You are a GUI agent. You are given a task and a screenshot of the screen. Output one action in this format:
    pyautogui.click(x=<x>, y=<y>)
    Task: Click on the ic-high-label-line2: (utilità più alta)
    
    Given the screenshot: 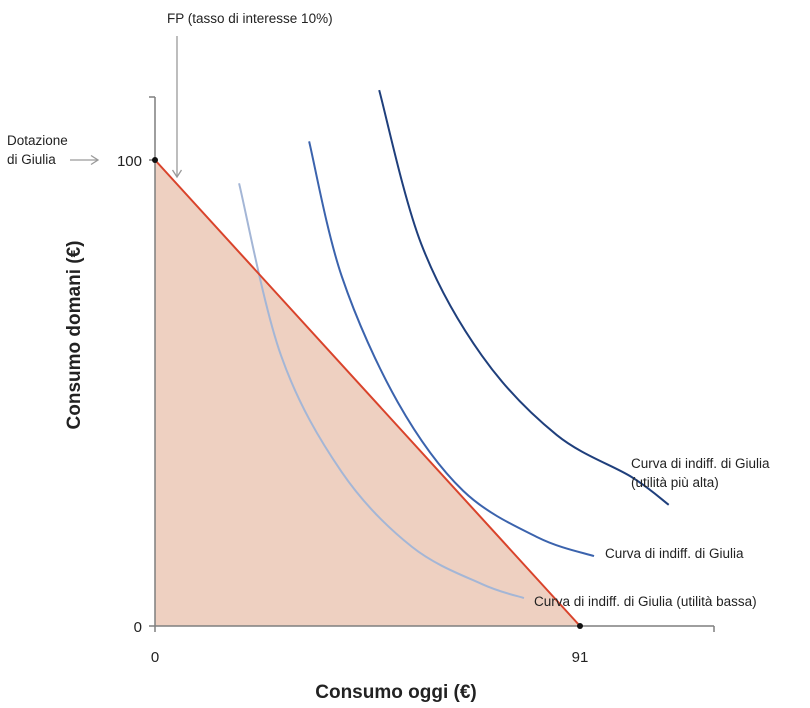 What is the action you would take?
    pyautogui.click(x=675, y=482)
    